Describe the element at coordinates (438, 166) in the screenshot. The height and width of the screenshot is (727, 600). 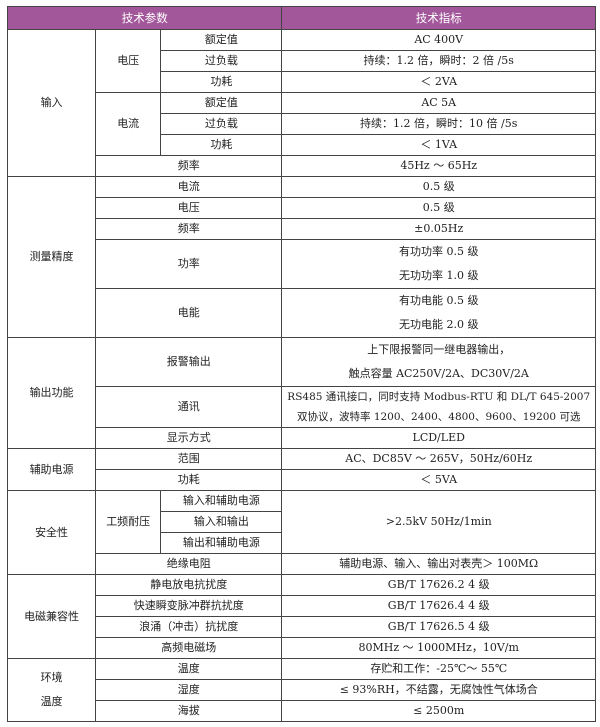
I see `param-value: 45Hz ～ 65Hz` at that location.